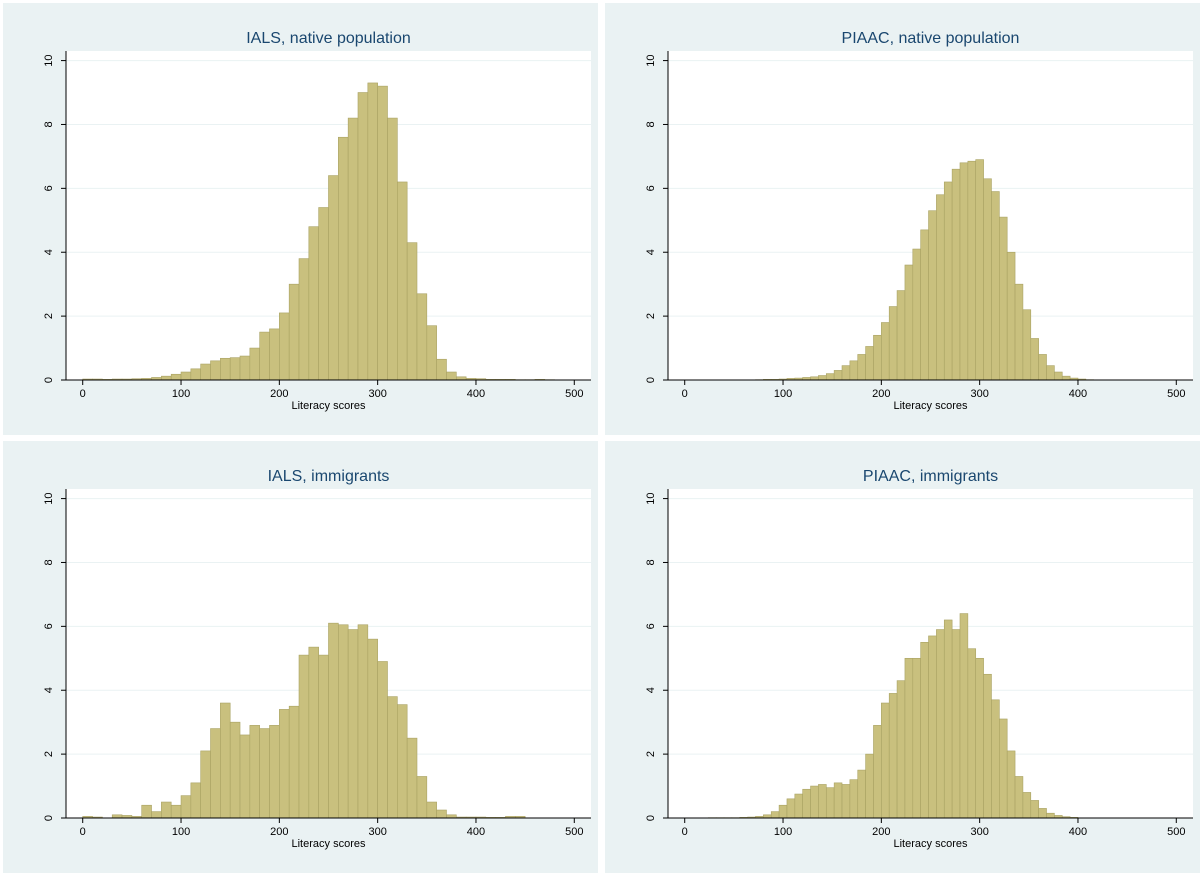 Image resolution: width=1203 pixels, height=875 pixels. Describe the element at coordinates (881, 394) in the screenshot. I see `x-tick-label: 200` at that location.